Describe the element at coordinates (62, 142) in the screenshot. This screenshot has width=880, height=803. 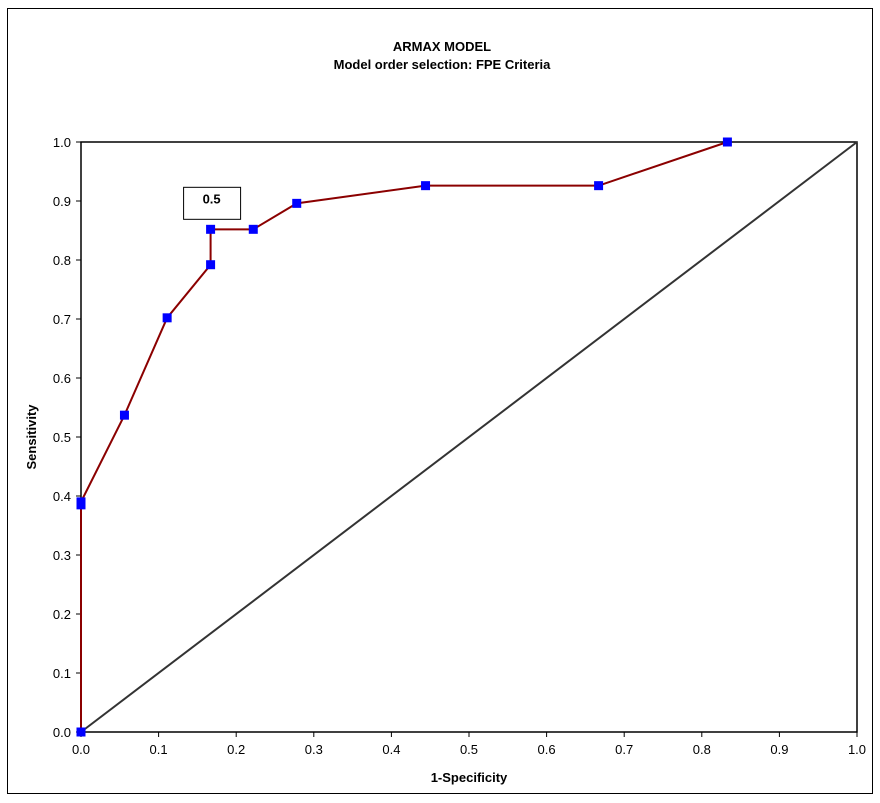
I see `y-tick-label: 1.0` at that location.